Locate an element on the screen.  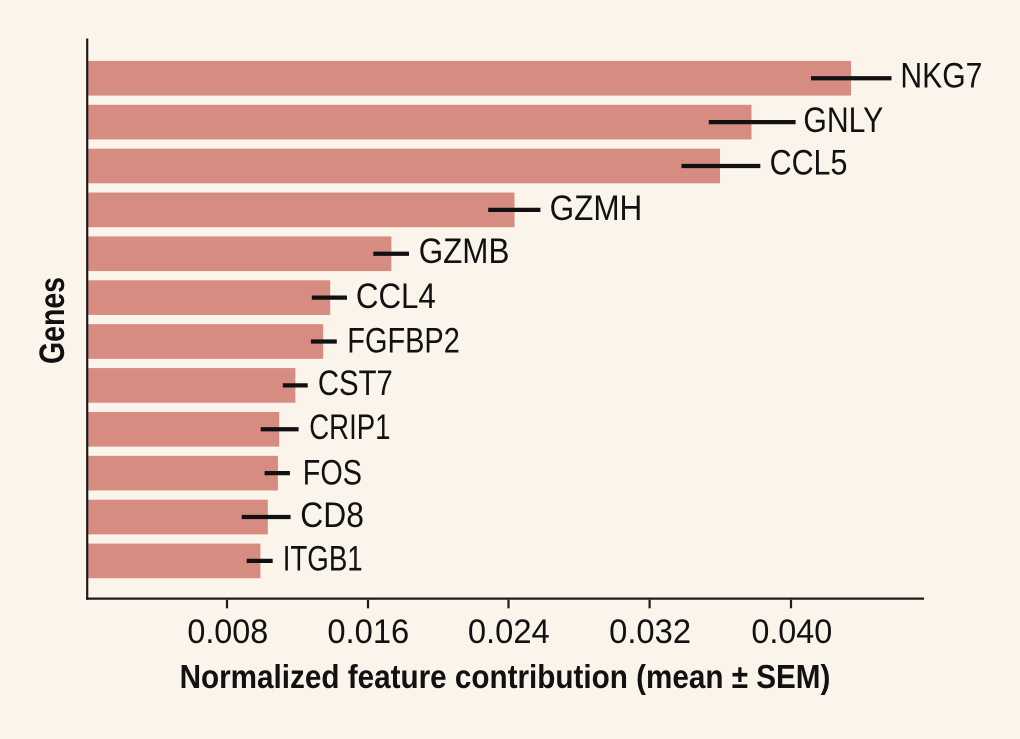
svg-text: CRIP1 is located at coordinates (349, 427).